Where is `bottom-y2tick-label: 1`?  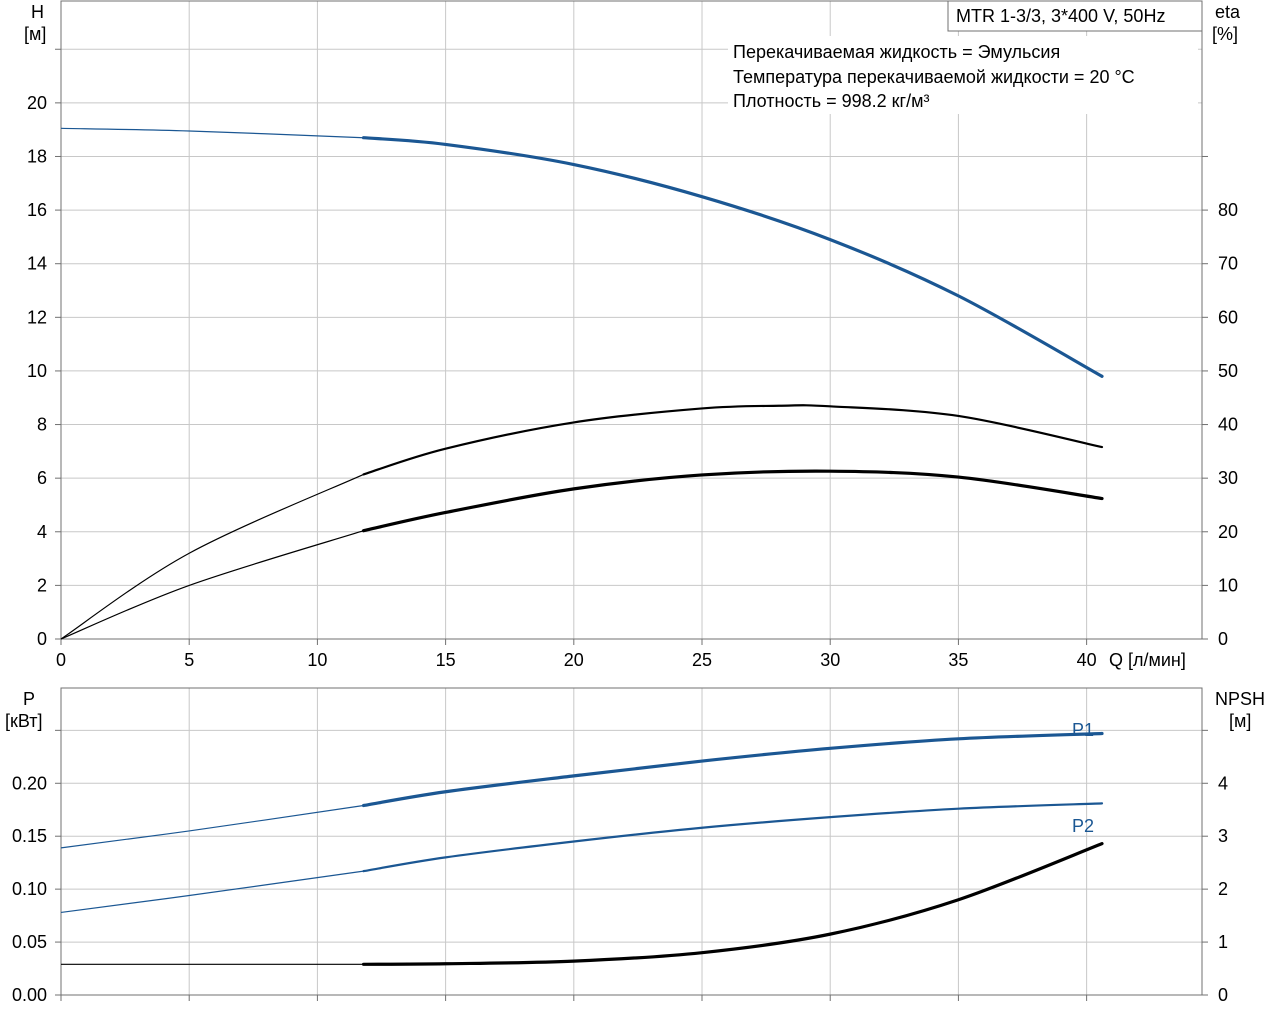
bottom-y2tick-label: 1 is located at coordinates (1223, 942).